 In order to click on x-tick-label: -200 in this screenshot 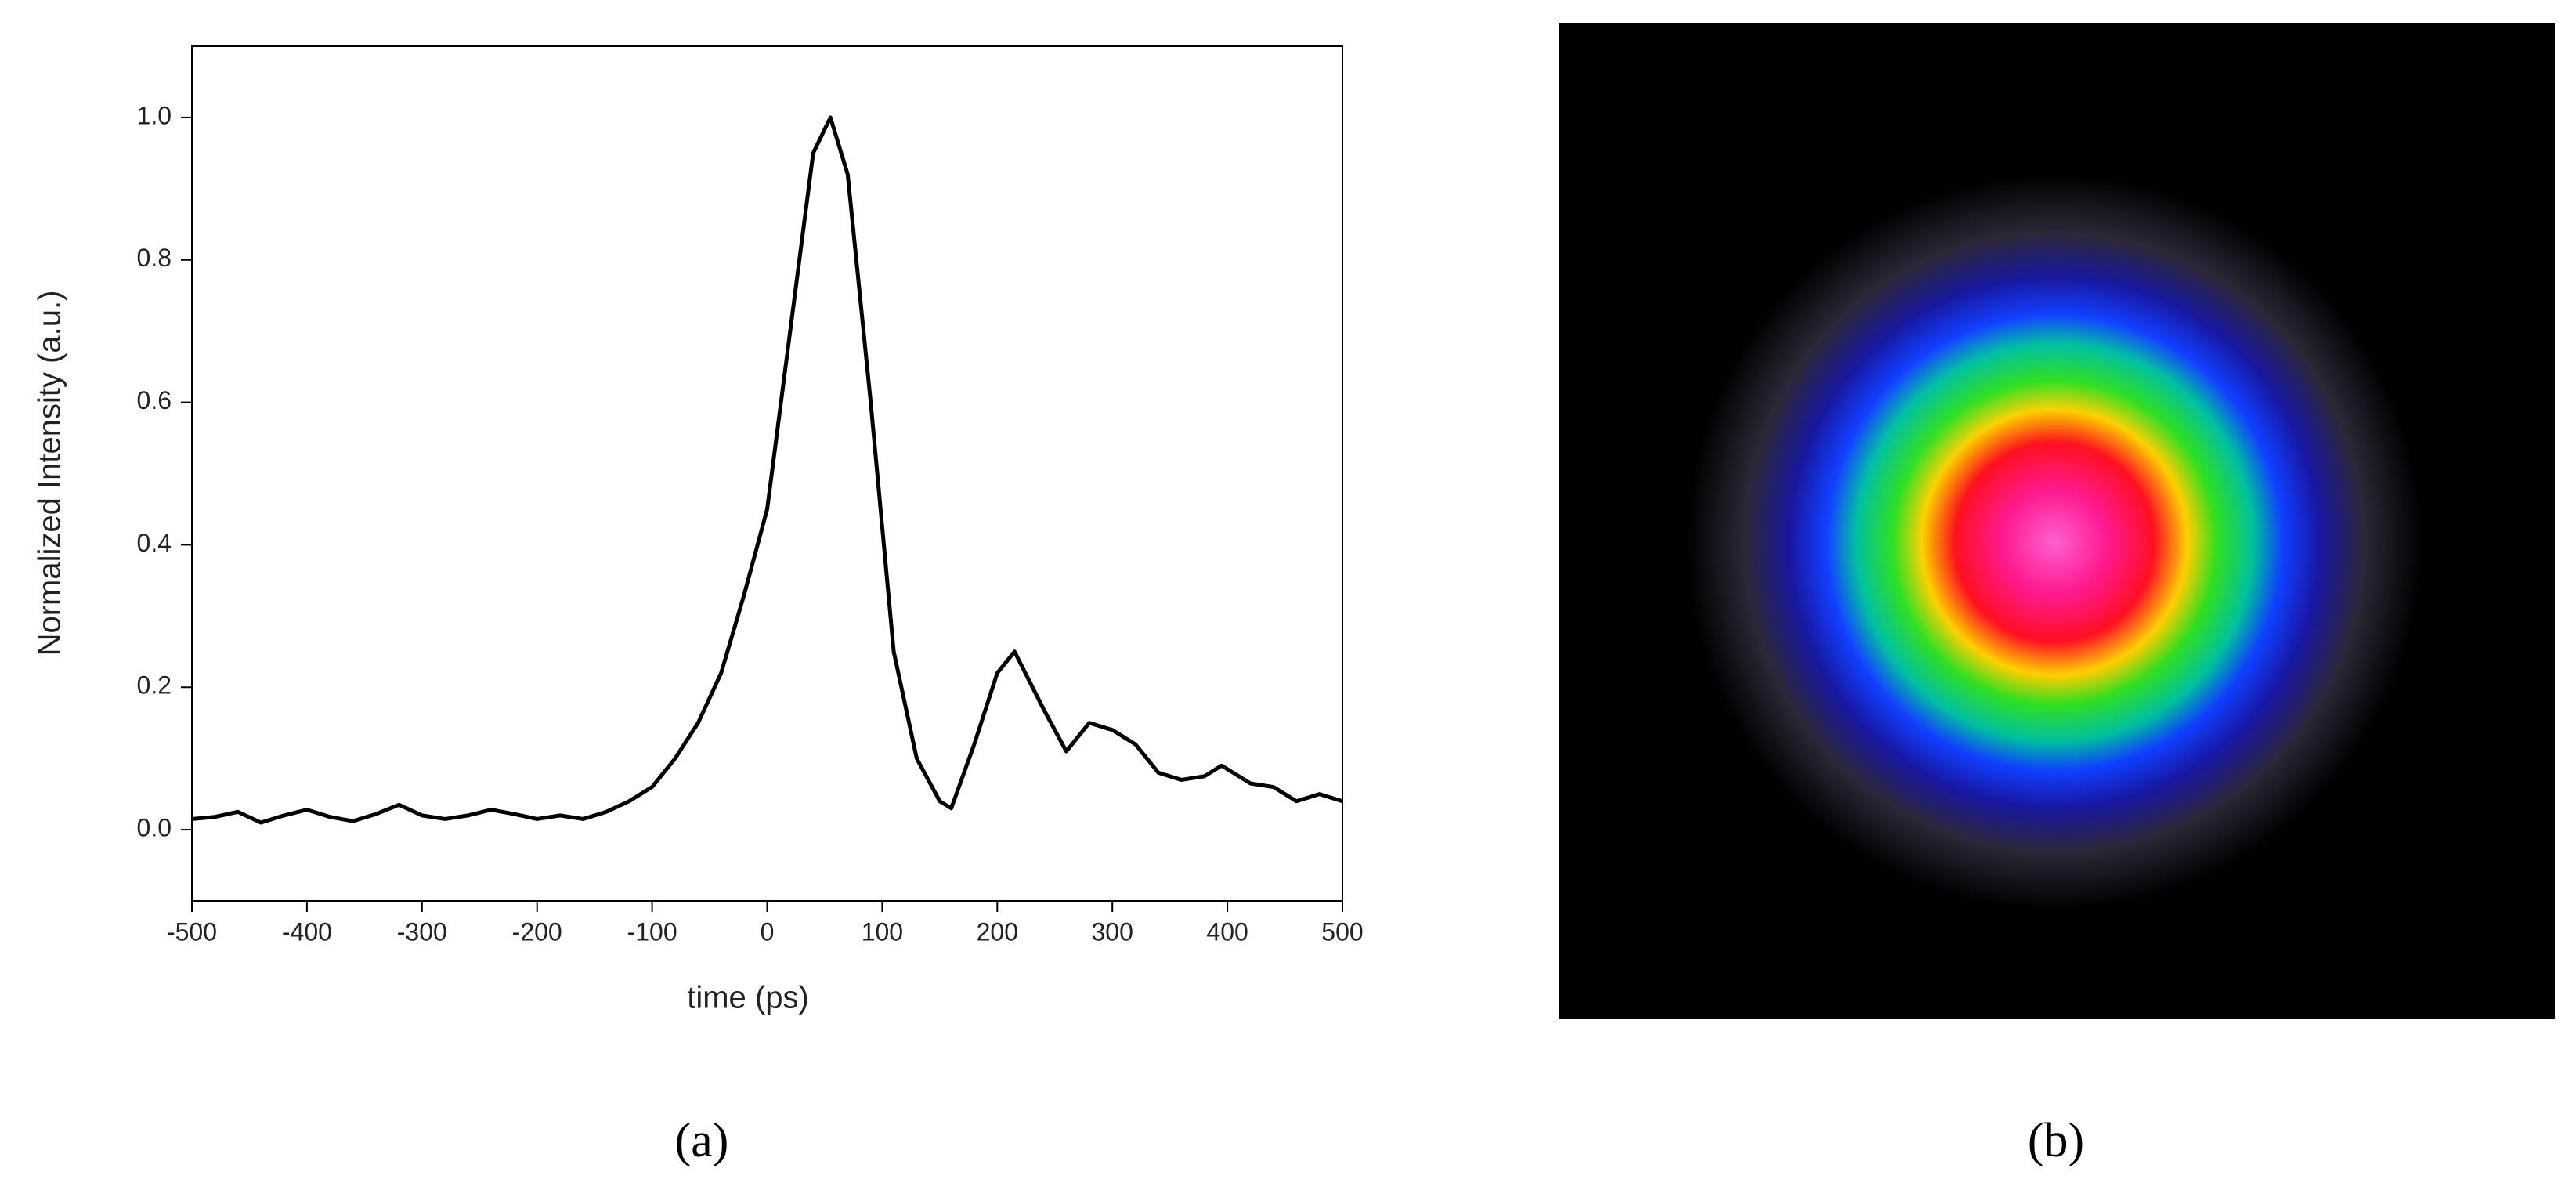, I will do `click(537, 931)`.